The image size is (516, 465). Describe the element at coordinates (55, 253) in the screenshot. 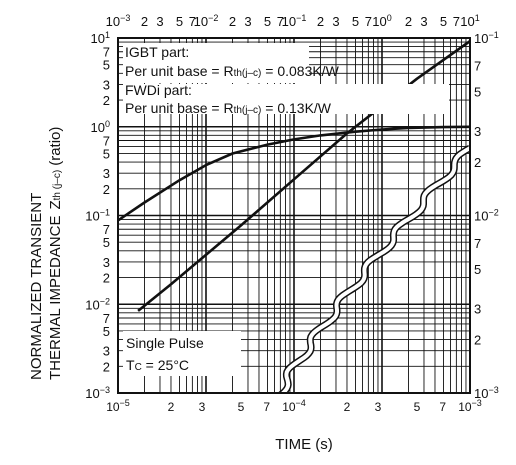

I see `y-axis-label-line2: THERMAL IMPEDANCEZth (j–c)(ratio)` at that location.